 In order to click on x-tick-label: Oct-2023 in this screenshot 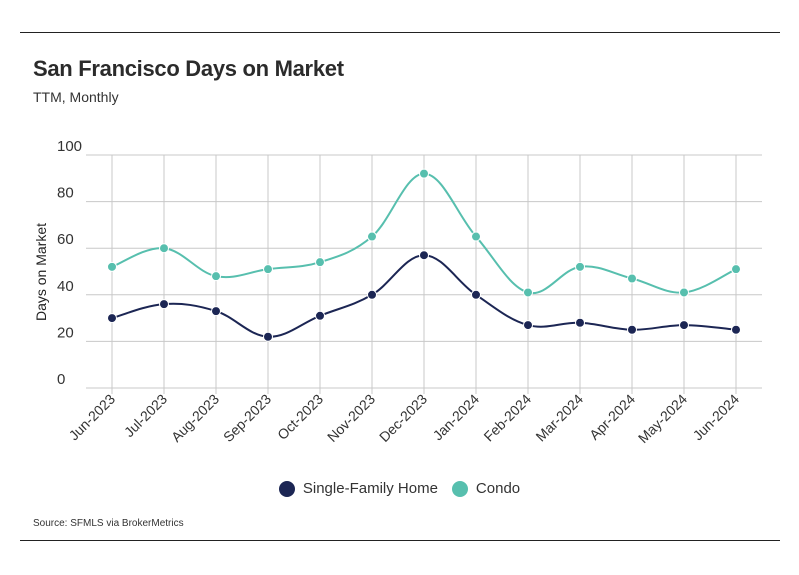, I will do `click(300, 417)`.